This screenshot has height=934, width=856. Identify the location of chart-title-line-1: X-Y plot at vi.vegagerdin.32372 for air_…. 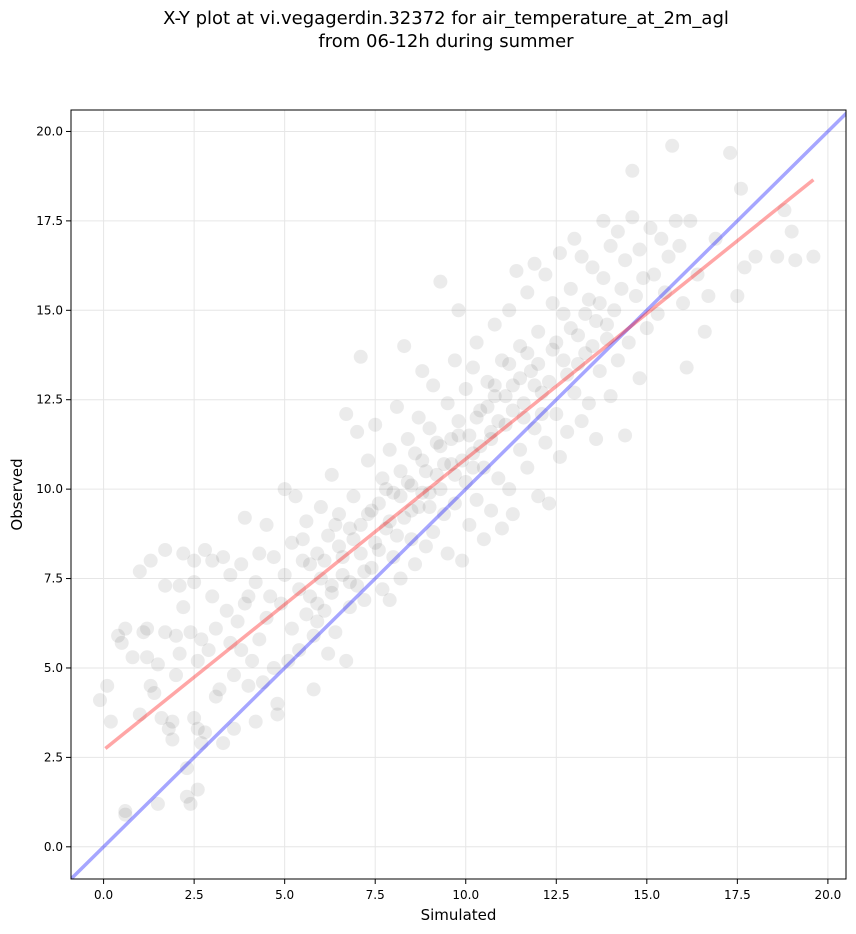
(446, 18).